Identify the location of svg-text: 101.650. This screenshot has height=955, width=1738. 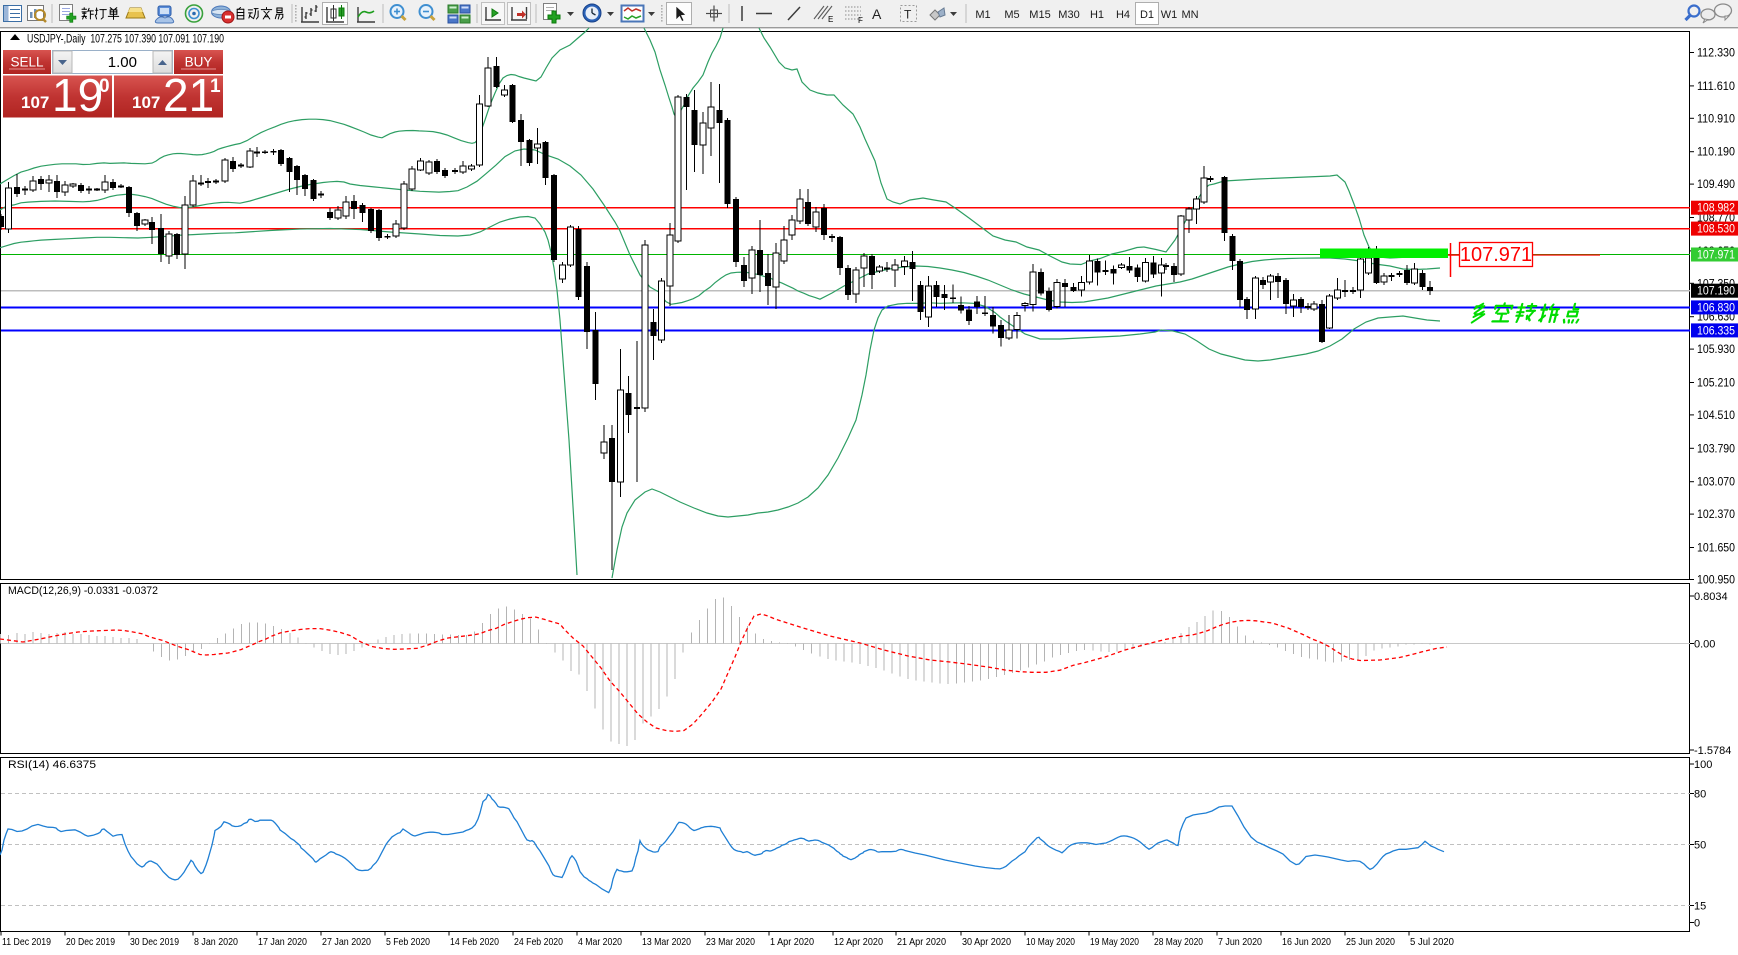
(1716, 548).